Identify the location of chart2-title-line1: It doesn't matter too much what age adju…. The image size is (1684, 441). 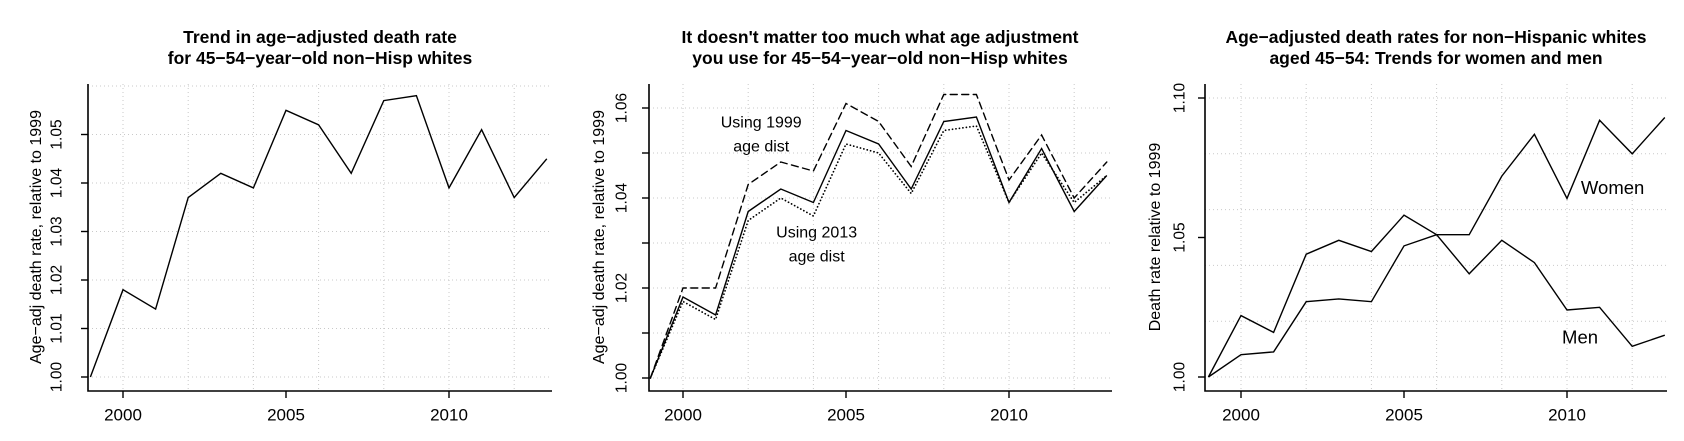
(880, 37).